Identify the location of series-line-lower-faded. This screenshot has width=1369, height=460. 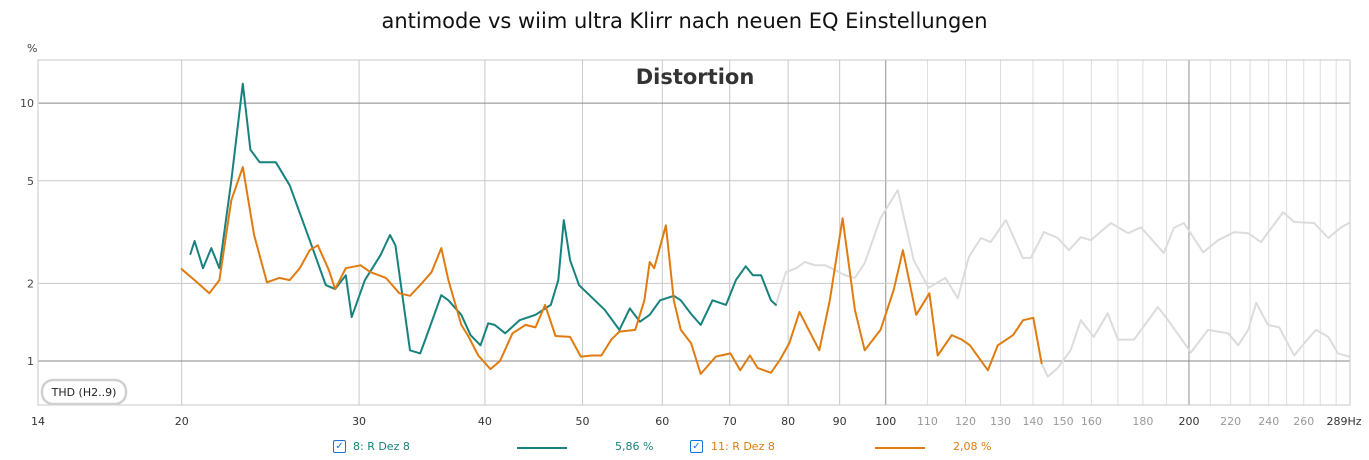
(1195, 339).